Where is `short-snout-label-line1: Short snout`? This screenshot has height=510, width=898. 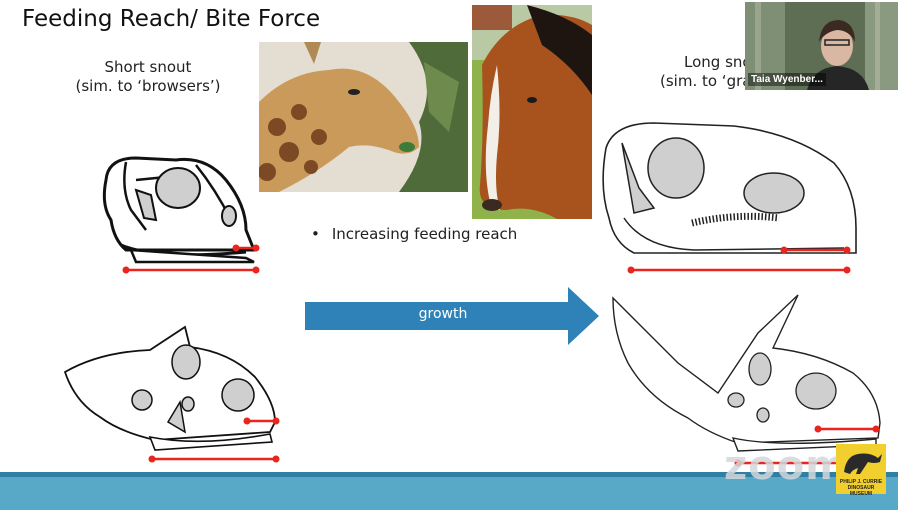 short-snout-label-line1: Short snout is located at coordinates (148, 67).